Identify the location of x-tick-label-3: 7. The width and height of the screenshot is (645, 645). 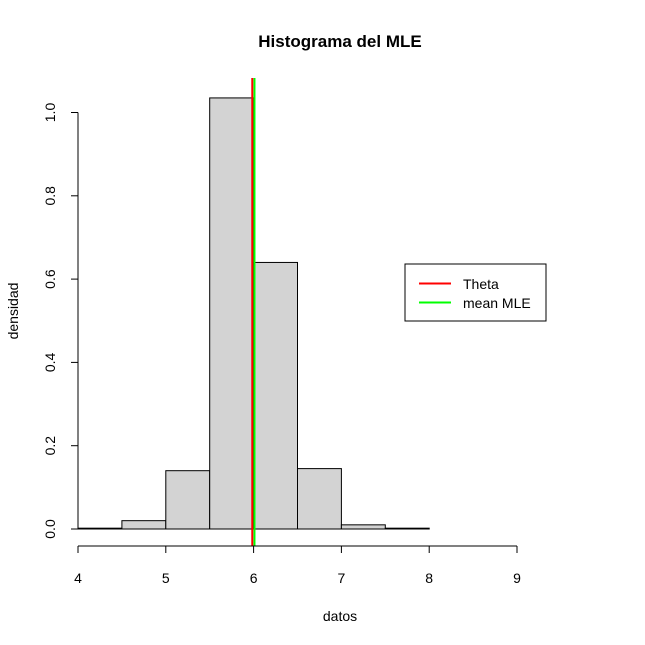
(342, 578).